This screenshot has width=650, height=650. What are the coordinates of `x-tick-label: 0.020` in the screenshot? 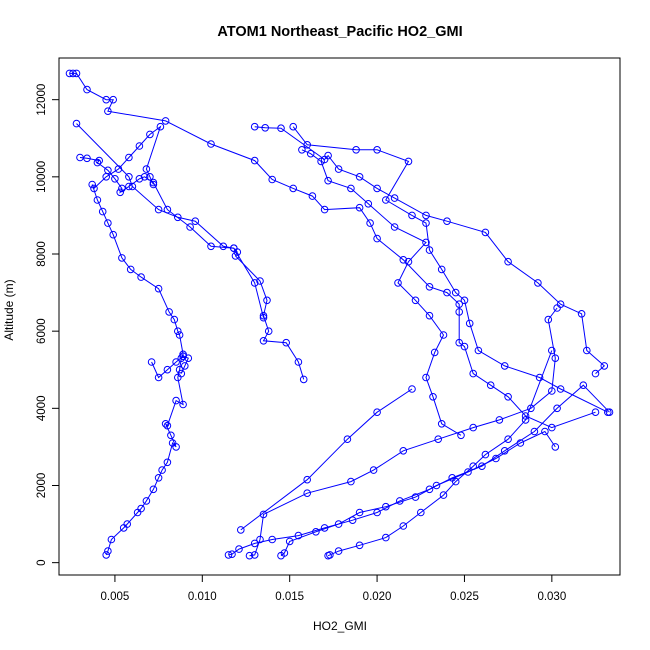 It's located at (377, 597).